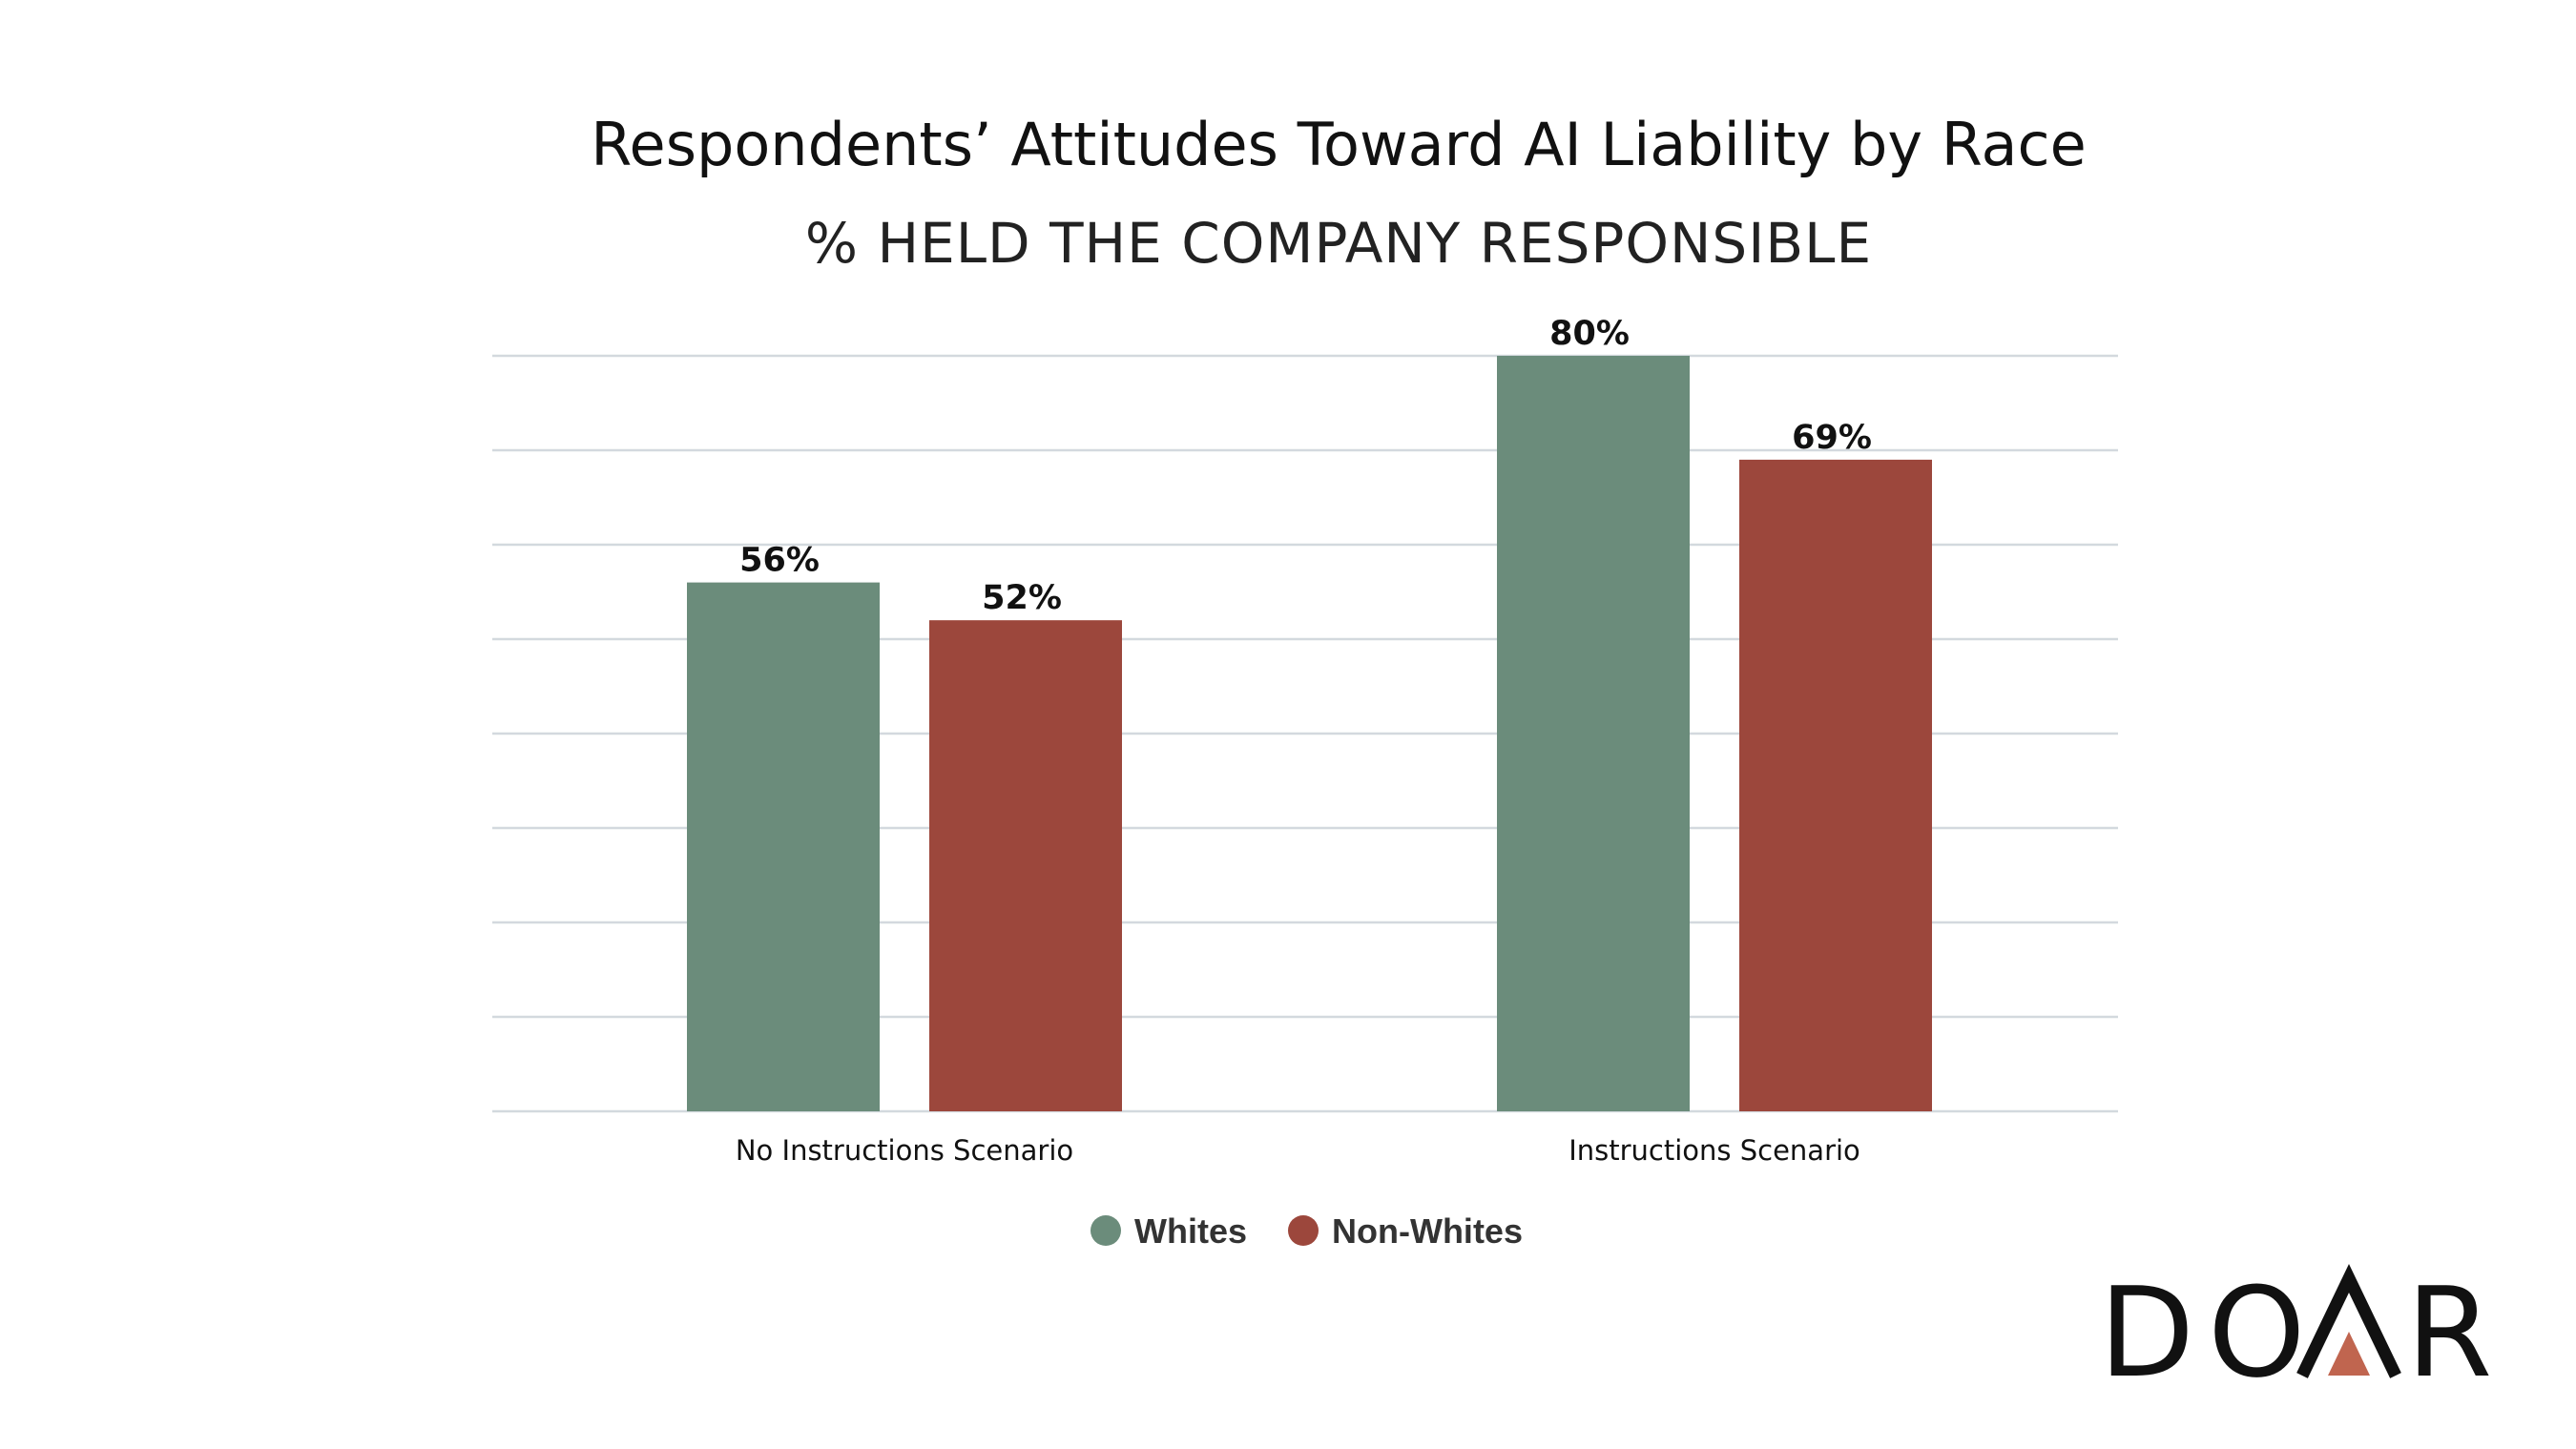  I want to click on category-label-no-instructions: No Instructions Scenario, so click(904, 1150).